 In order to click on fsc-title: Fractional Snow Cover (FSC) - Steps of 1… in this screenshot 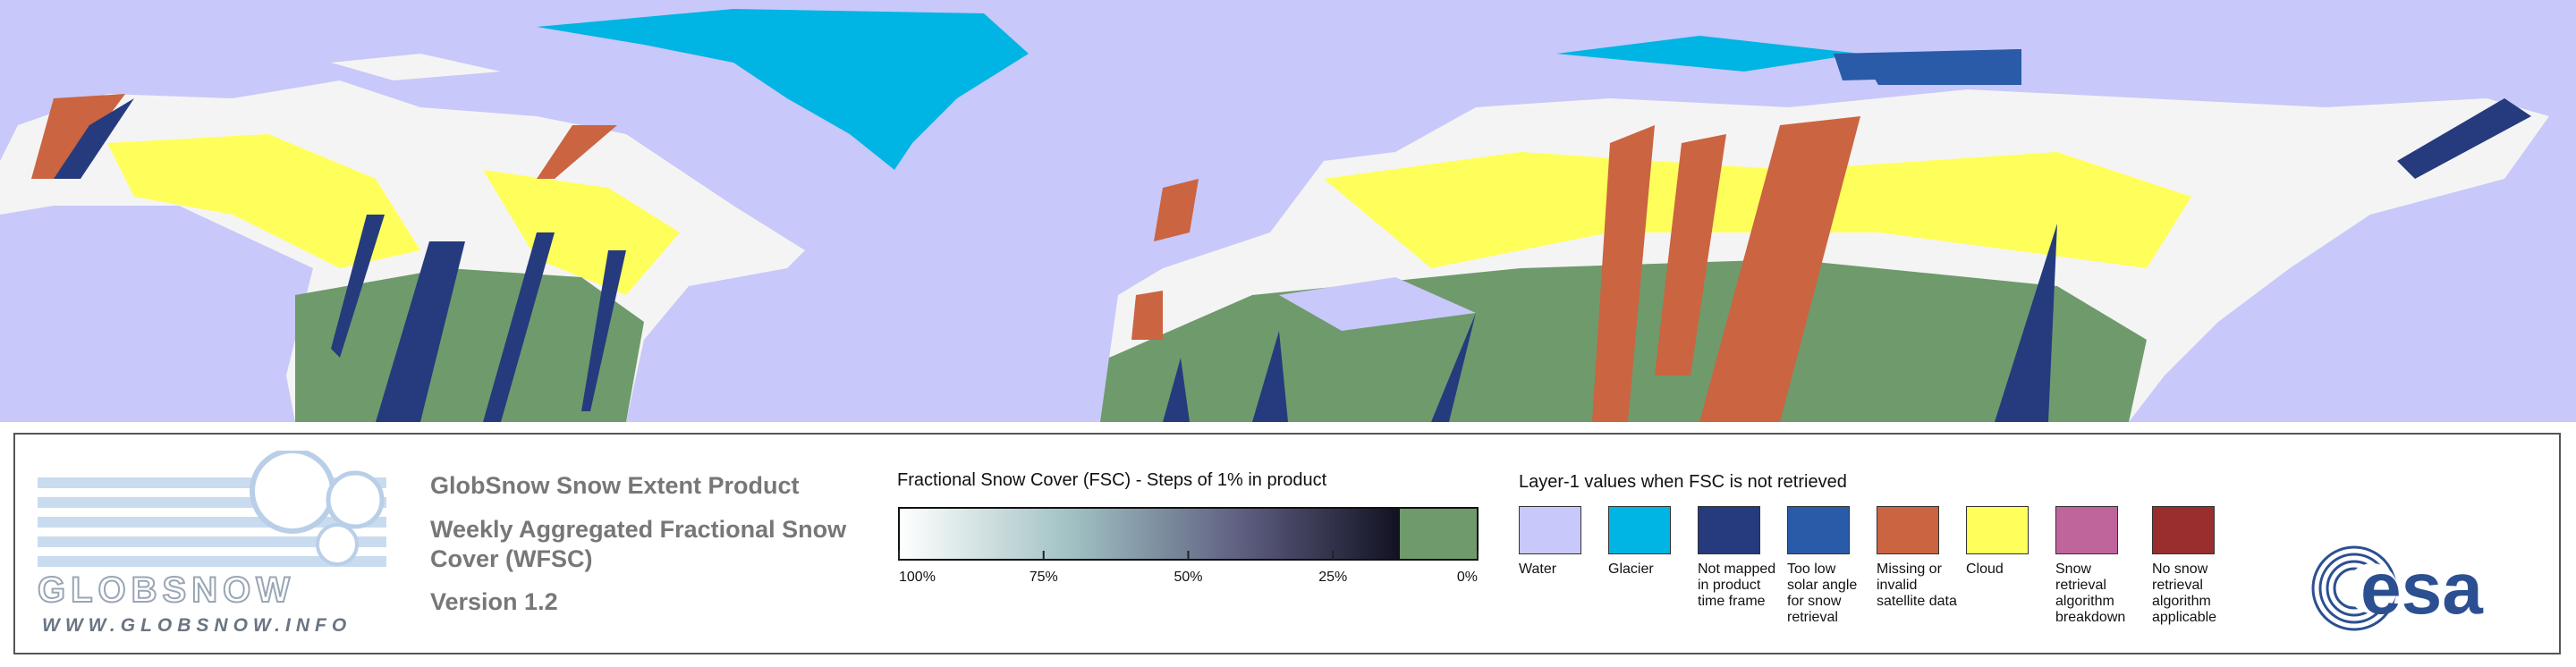, I will do `click(1112, 480)`.